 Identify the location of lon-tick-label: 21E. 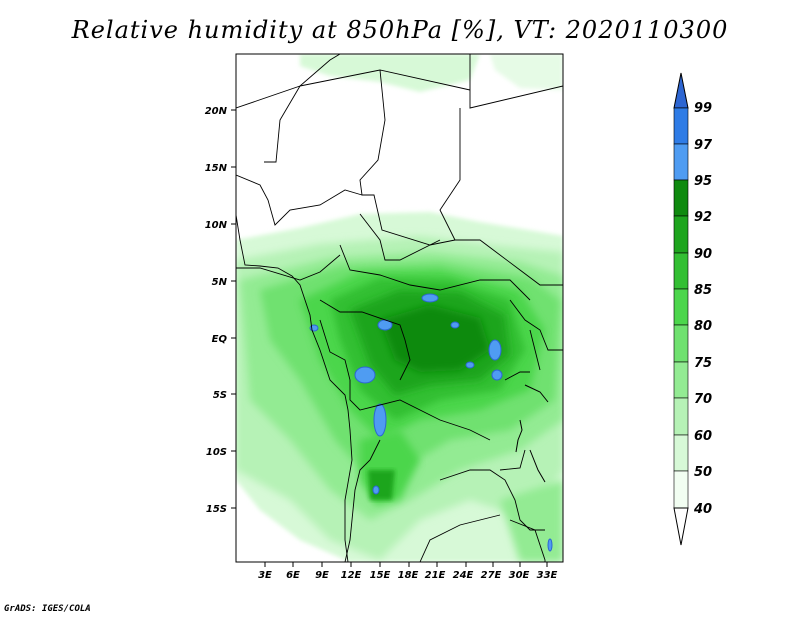
(435, 575).